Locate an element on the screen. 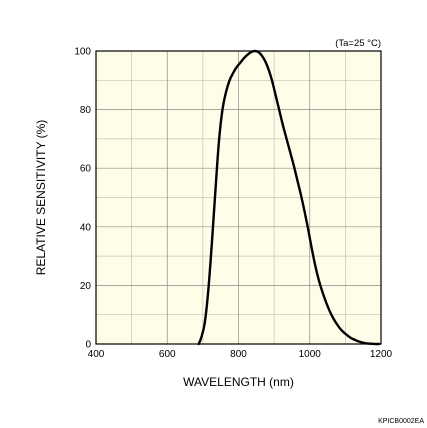 The width and height of the screenshot is (427, 428). figure-code: KPICB0002EA is located at coordinates (401, 421).